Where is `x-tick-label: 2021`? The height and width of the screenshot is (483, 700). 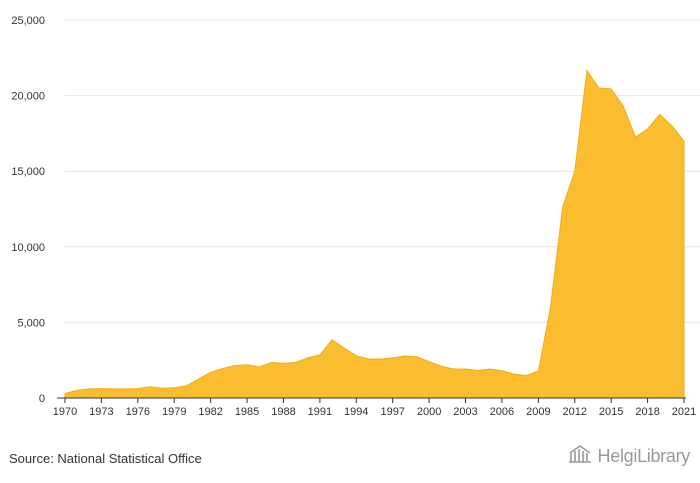
x-tick-label: 2021 is located at coordinates (684, 412).